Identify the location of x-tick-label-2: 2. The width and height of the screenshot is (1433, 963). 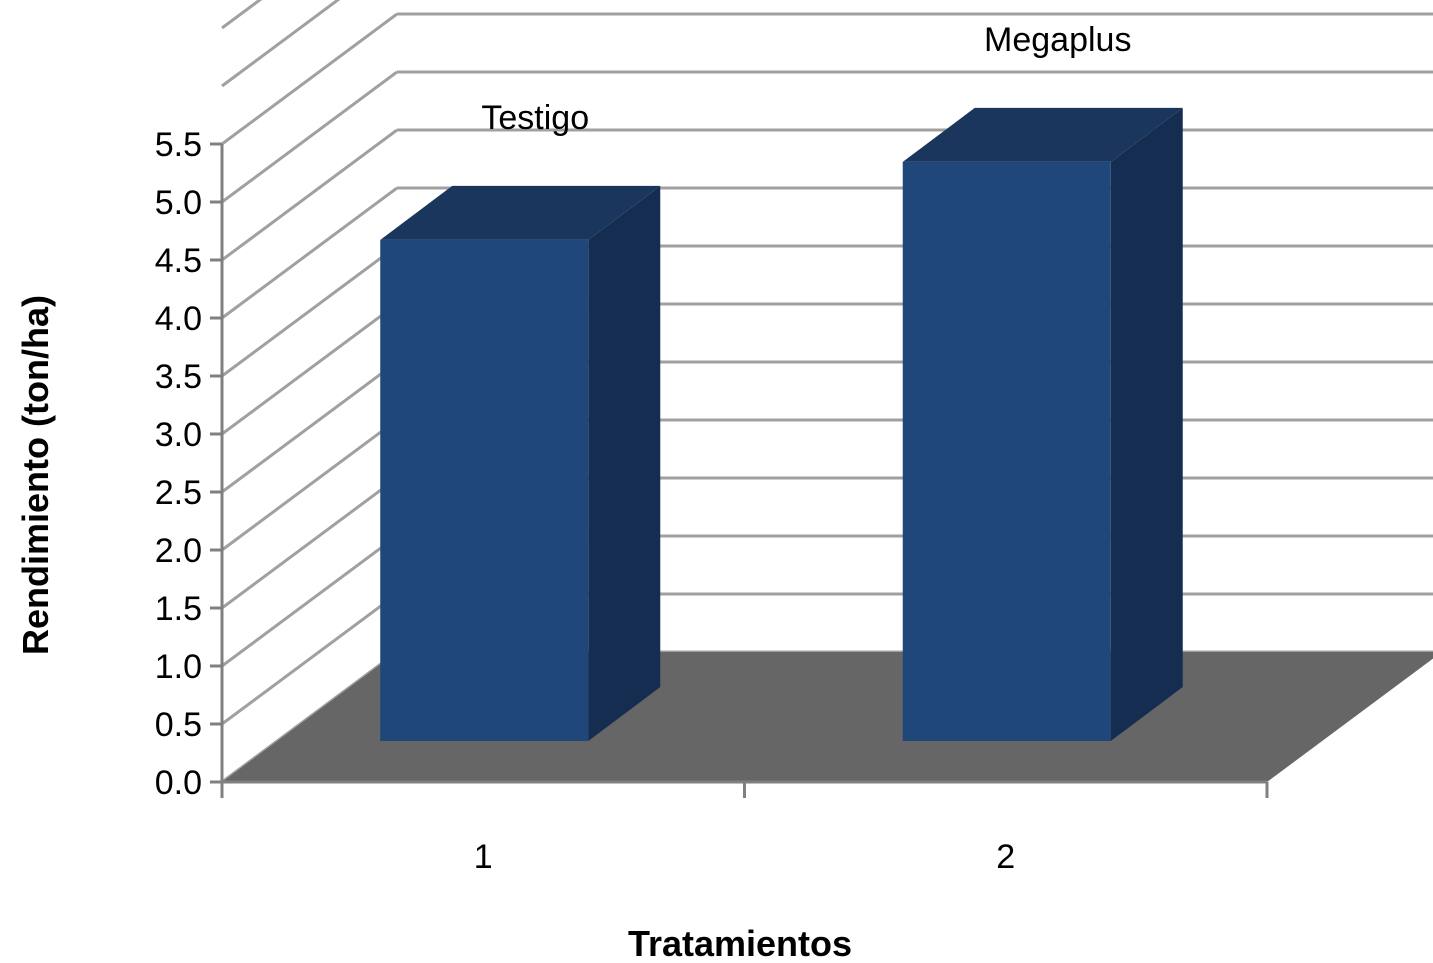
(1005, 857).